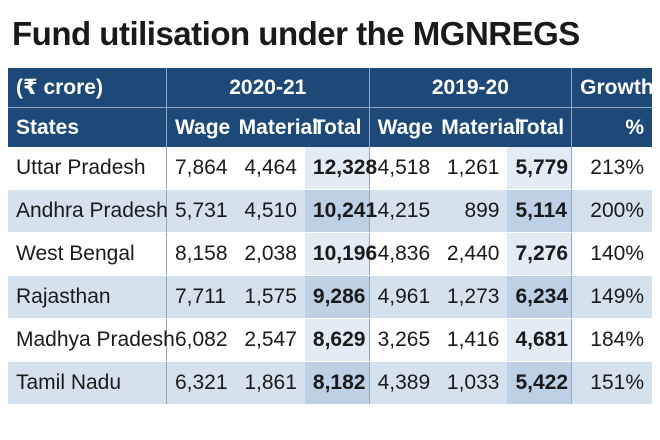 This screenshot has width=660, height=440. I want to click on total-cell-b: 5,779, so click(540, 168).